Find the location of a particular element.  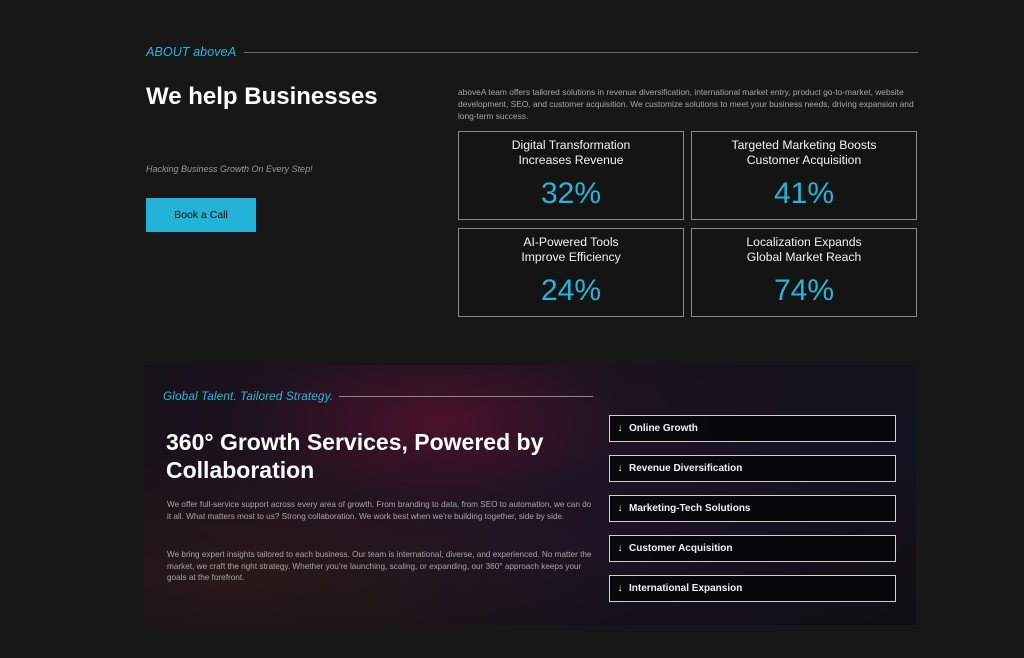

stat-value: 24% is located at coordinates (571, 290).